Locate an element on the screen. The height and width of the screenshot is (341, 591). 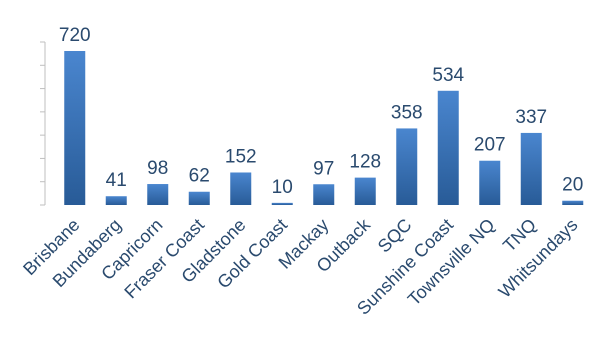
bar-bundaberg is located at coordinates (116, 200).